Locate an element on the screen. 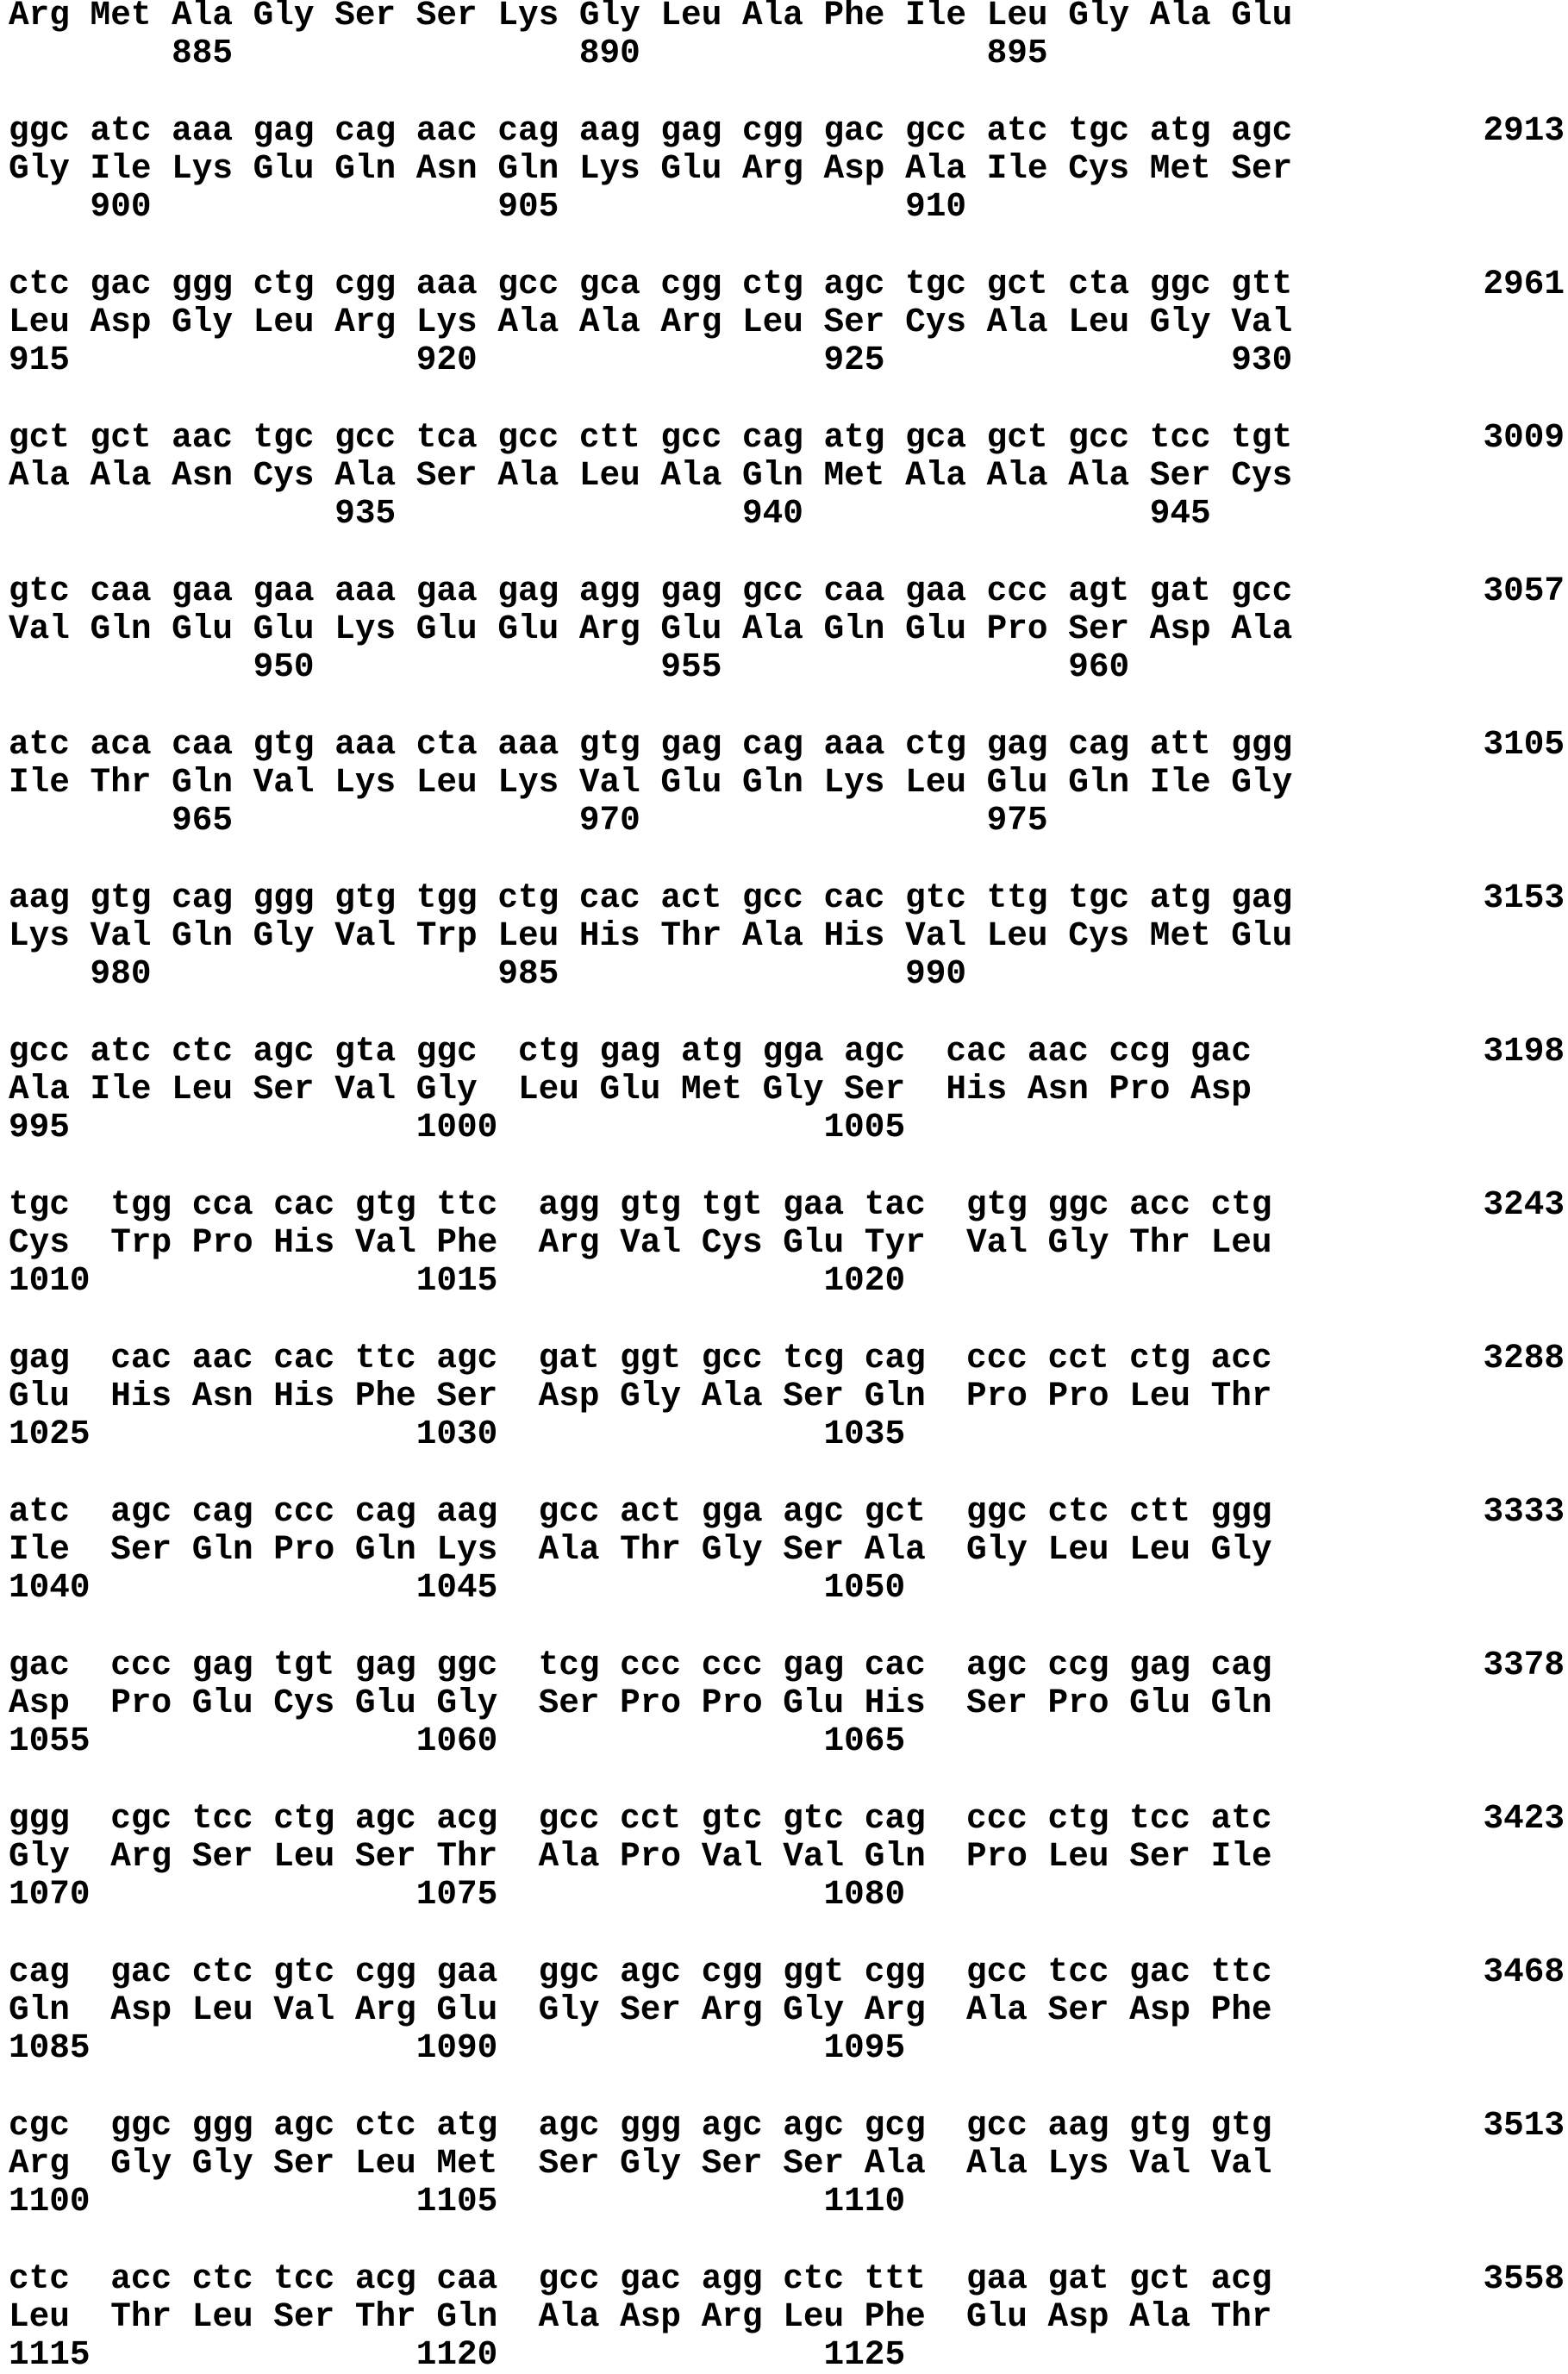 This screenshot has width=1568, height=2374. nucleotide-position-number: 3558 is located at coordinates (1524, 2279).